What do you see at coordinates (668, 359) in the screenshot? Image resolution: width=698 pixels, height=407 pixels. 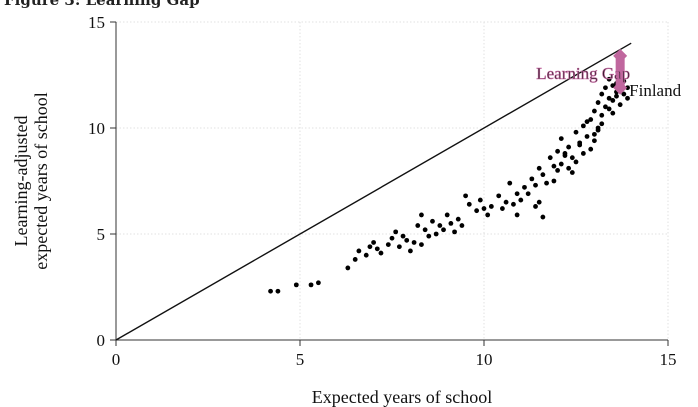 I see `x-tick-label: 15` at bounding box center [668, 359].